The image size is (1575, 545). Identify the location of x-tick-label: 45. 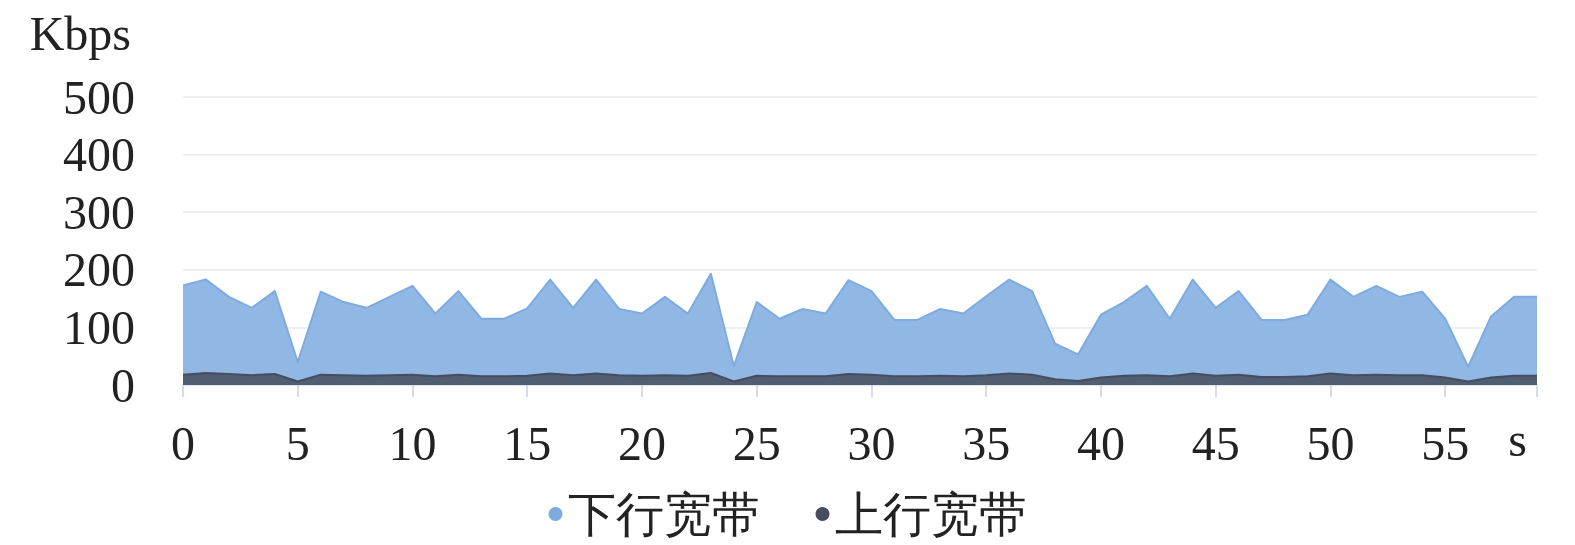
(1215, 443).